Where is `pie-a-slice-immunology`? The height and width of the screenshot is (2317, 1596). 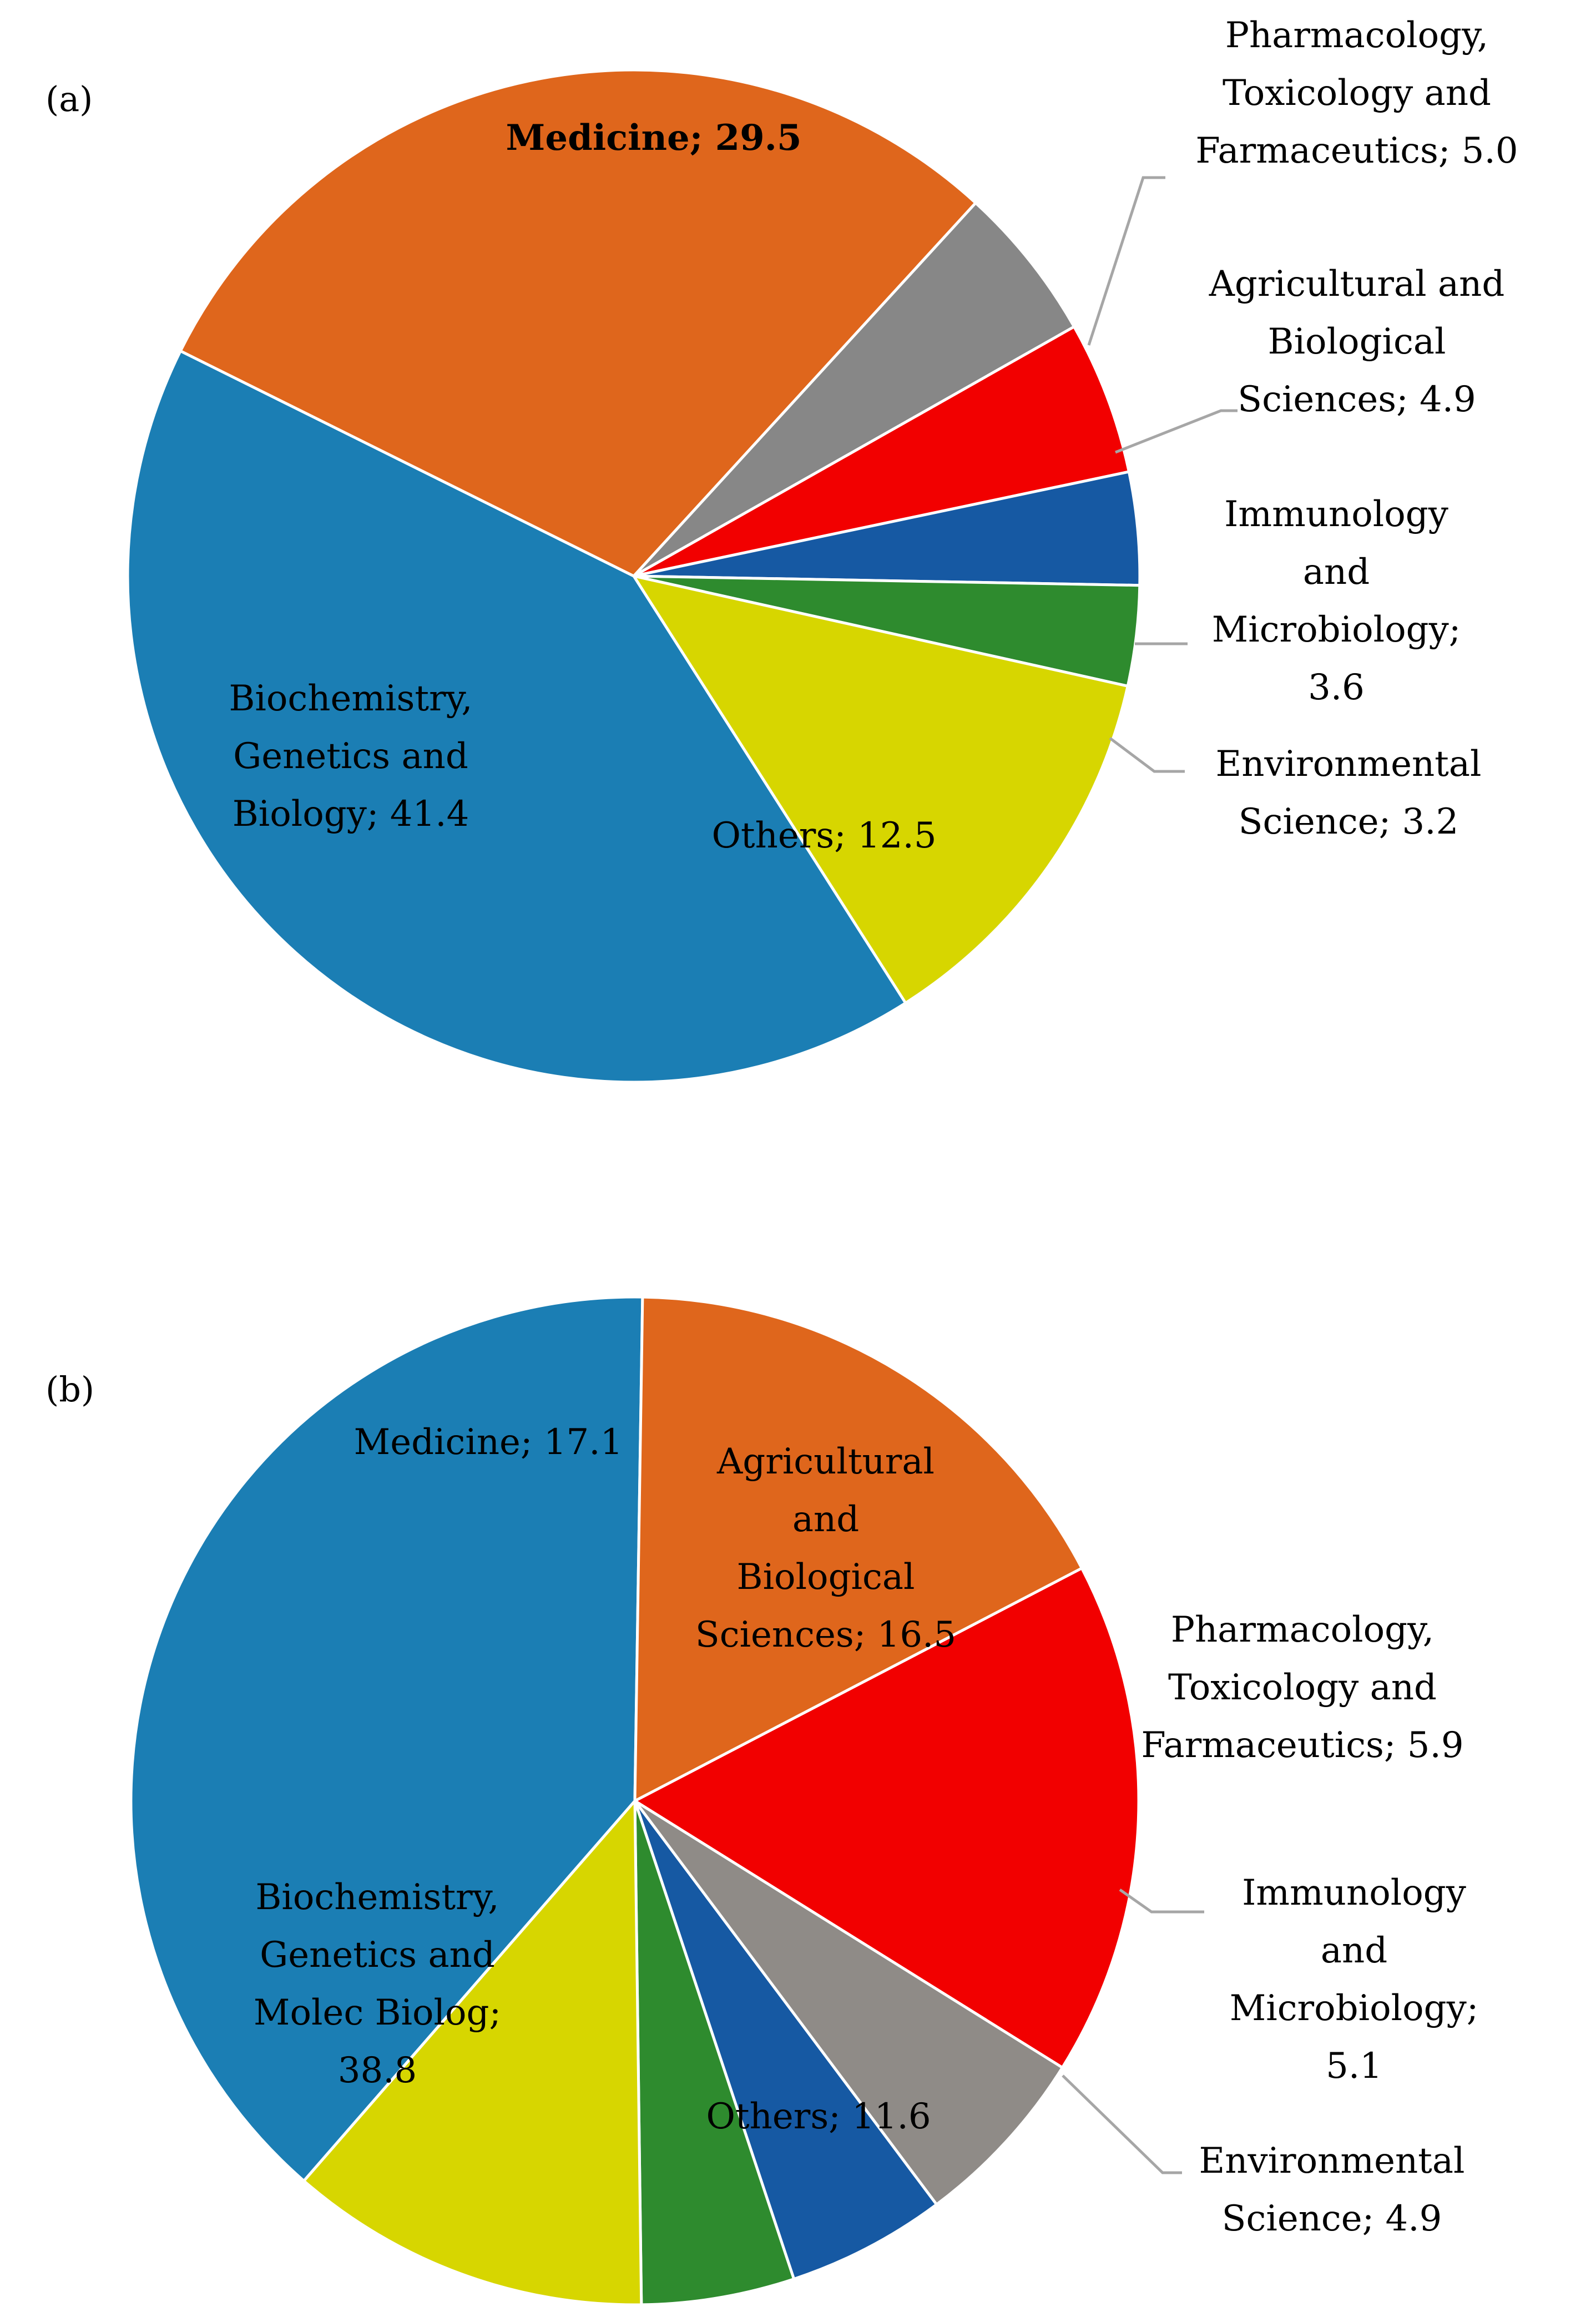
pie-a-slice-immunology is located at coordinates (887, 528).